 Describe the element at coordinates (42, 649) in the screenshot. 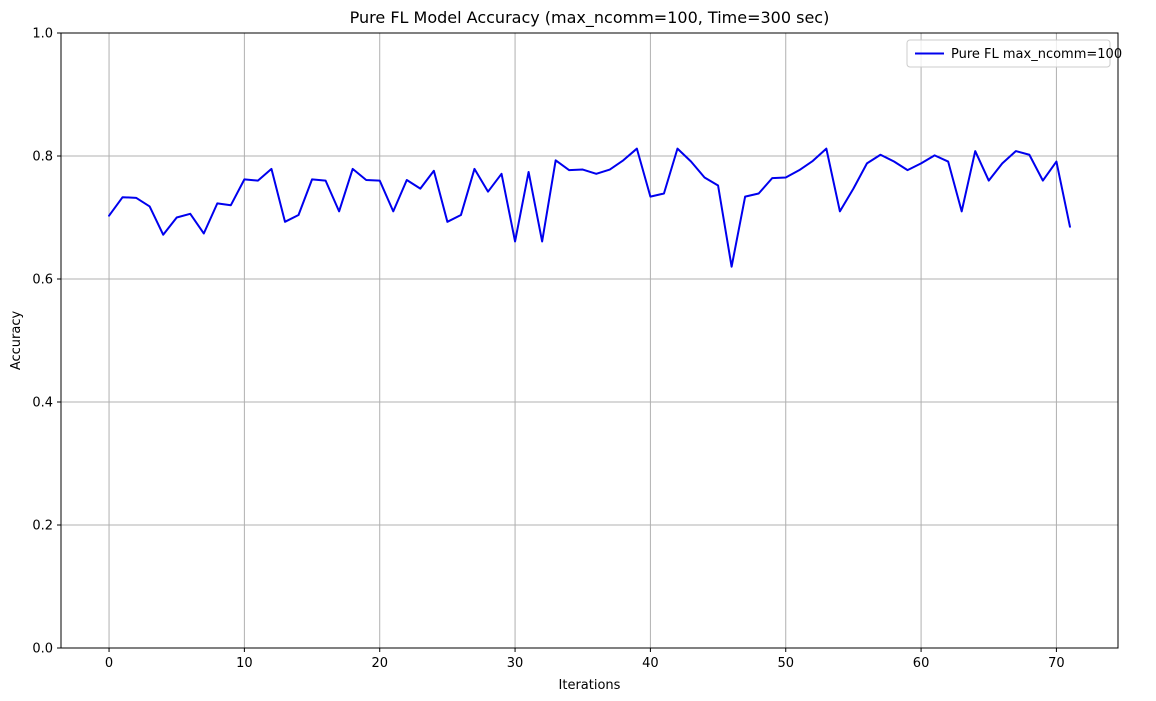

I see `y-tick-label: 0.0` at that location.